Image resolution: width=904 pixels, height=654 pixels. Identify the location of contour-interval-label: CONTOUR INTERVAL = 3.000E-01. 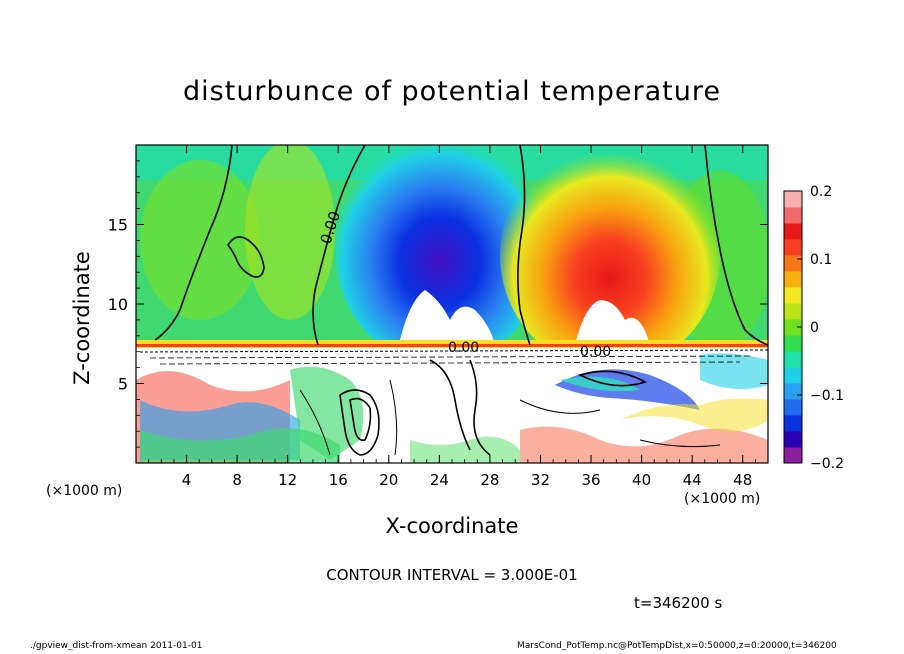
(452, 575).